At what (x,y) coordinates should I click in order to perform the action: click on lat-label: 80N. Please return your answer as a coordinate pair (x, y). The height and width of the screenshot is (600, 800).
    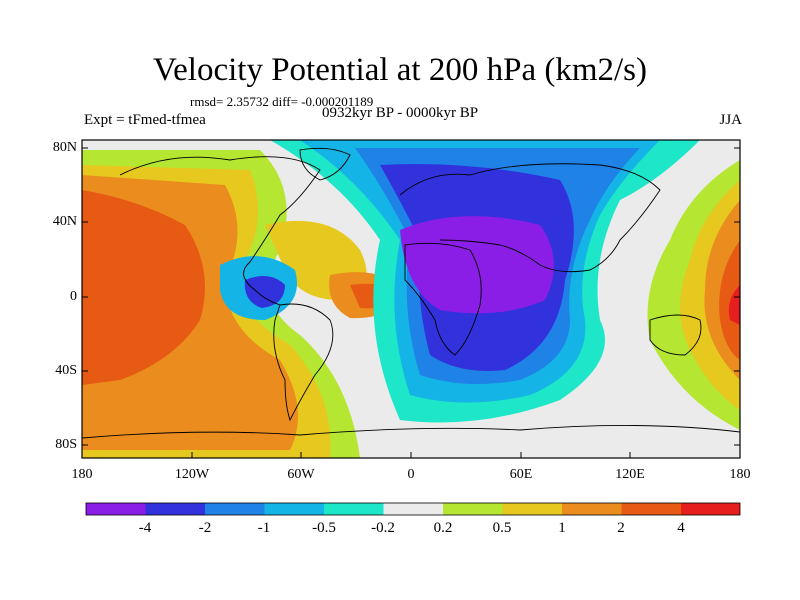
    Looking at the image, I should click on (64, 147).